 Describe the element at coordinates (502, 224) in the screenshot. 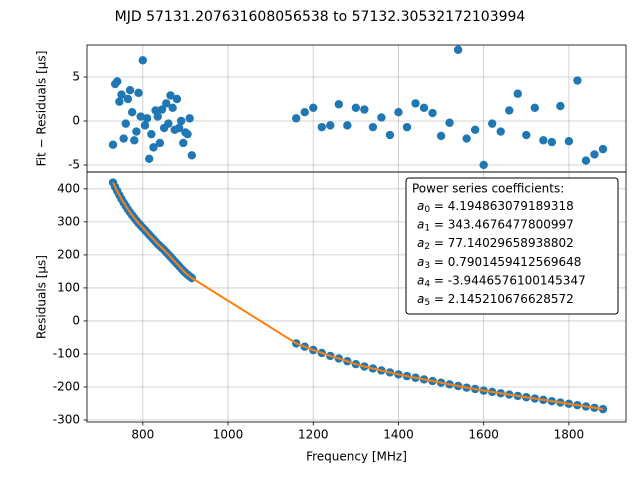

I see `coef-value: = 343.4676477800997` at that location.